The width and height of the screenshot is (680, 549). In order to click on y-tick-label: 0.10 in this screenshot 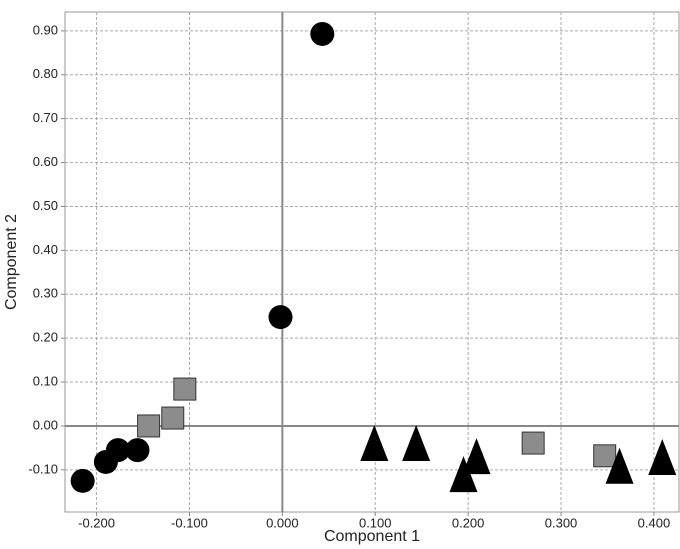, I will do `click(45, 380)`.